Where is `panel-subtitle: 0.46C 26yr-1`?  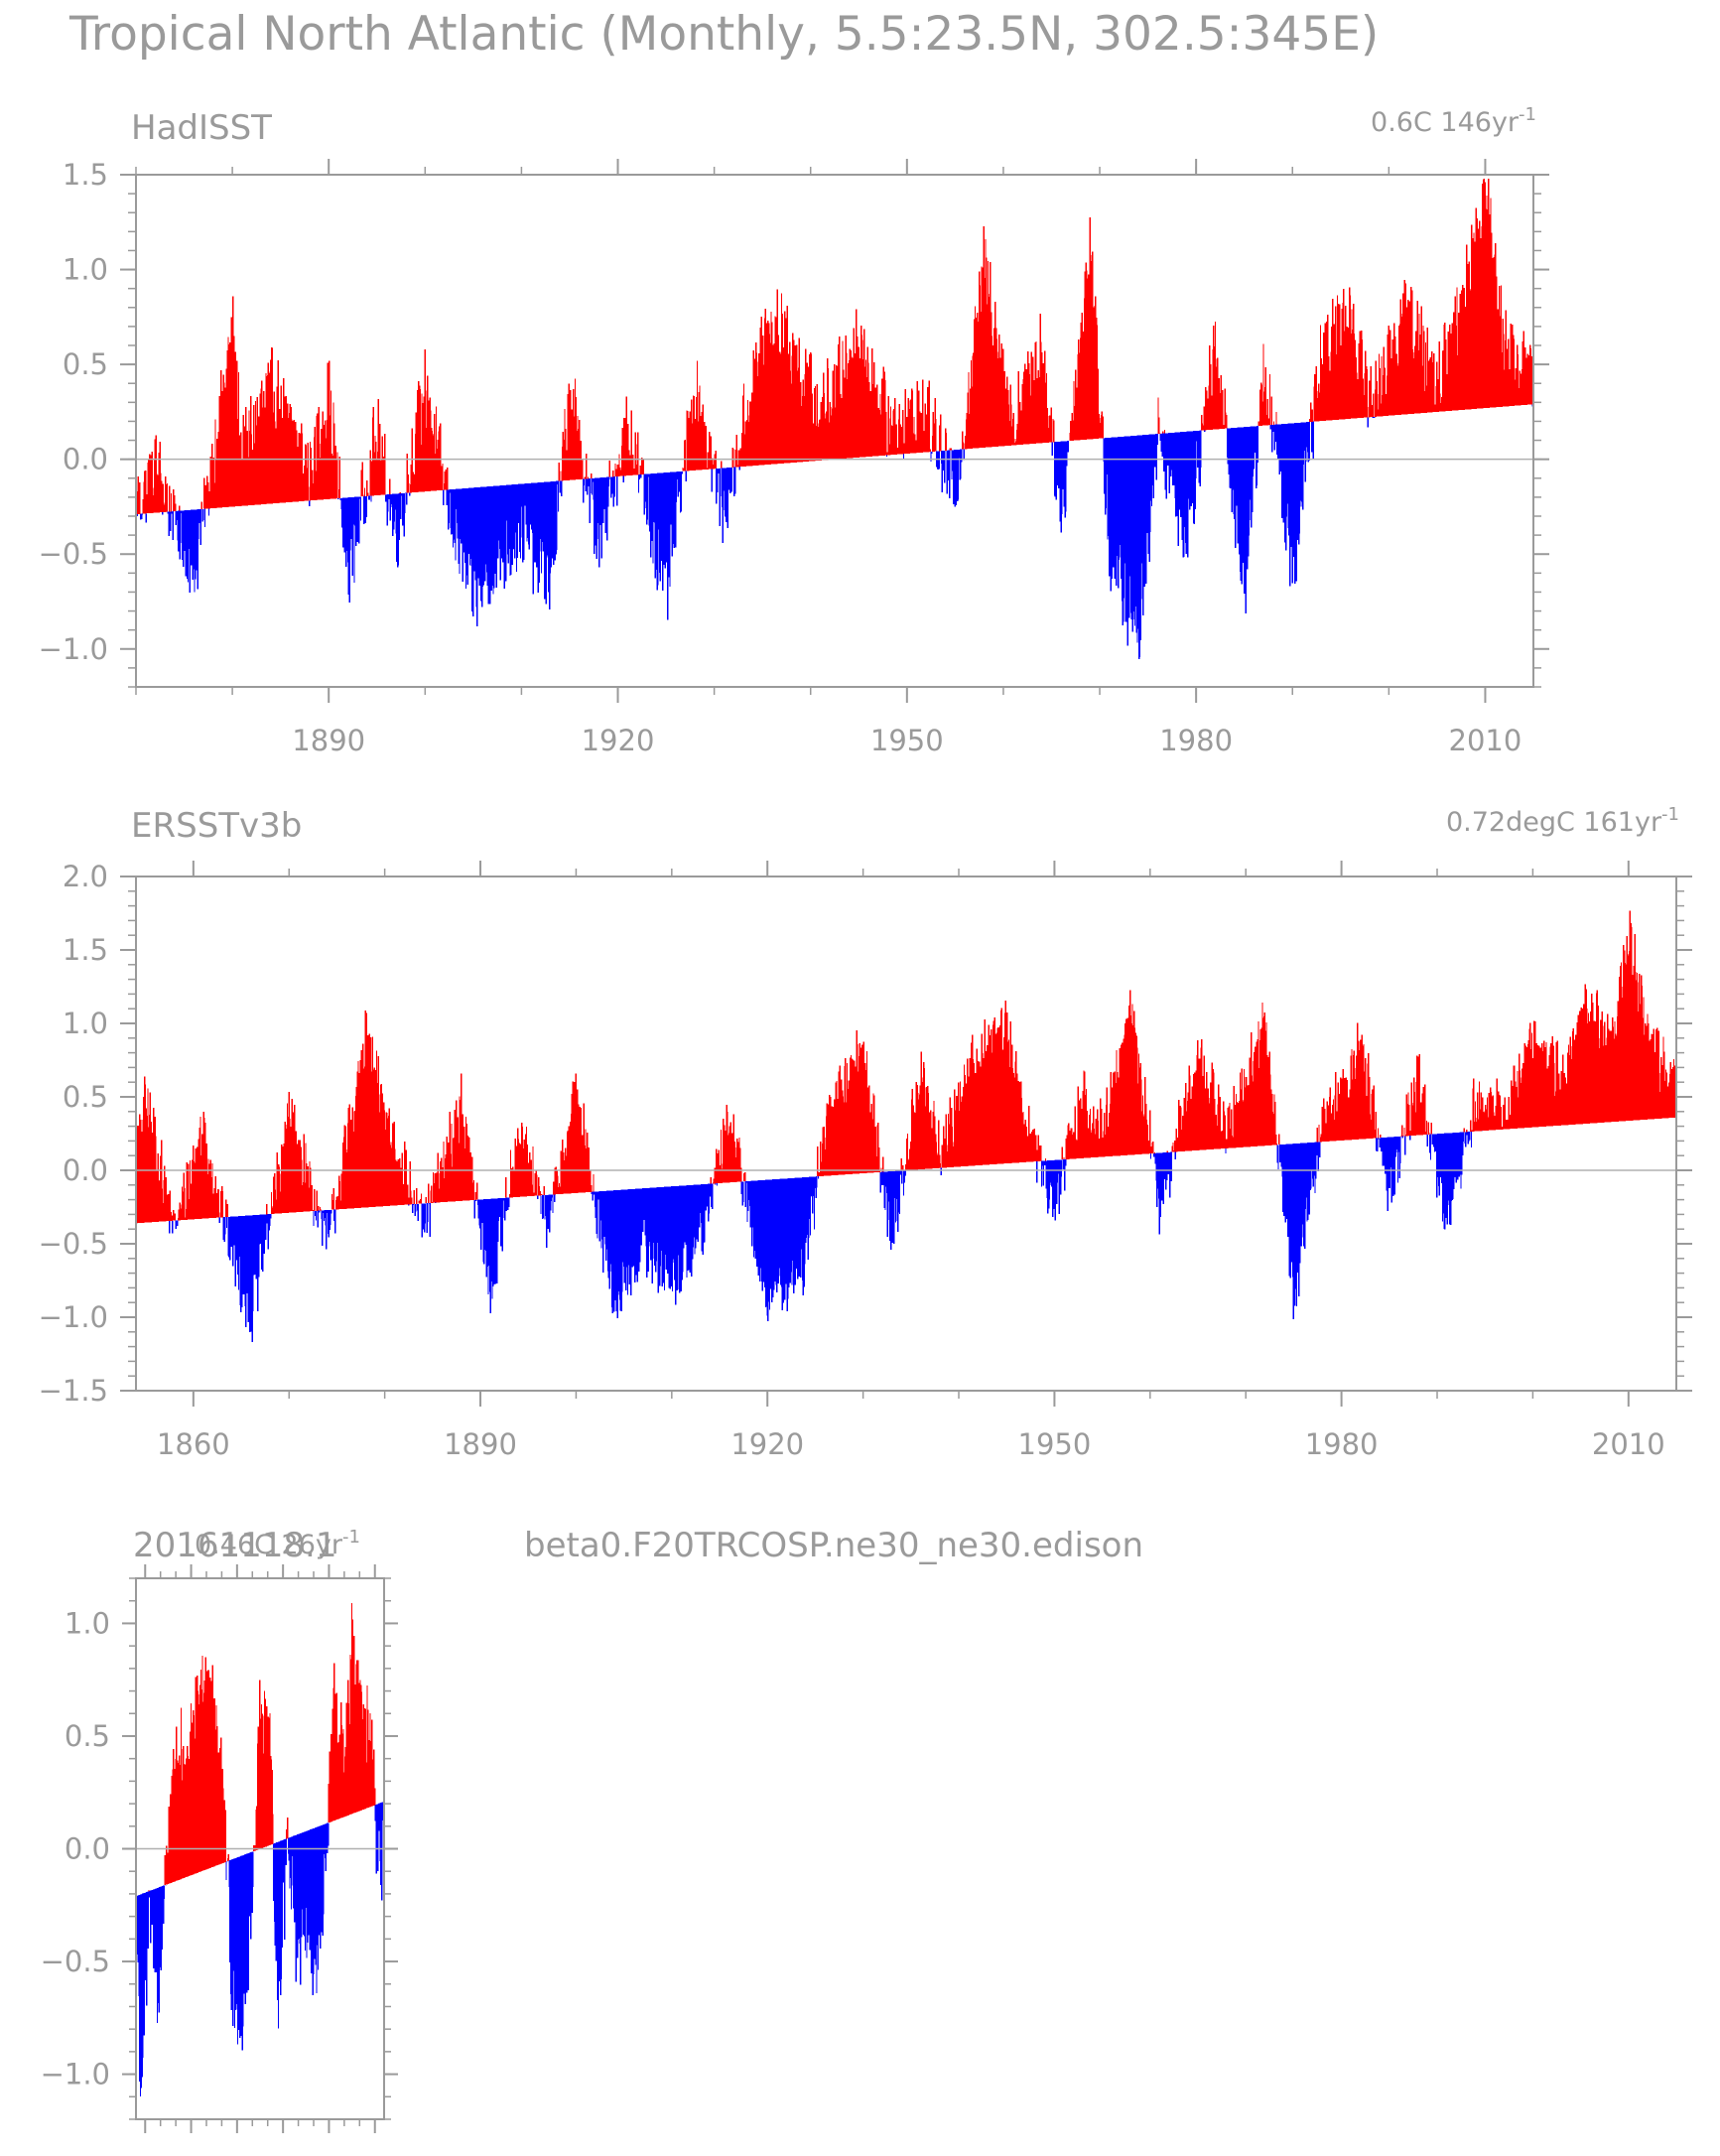
panel-subtitle: 0.46C 26yr-1 is located at coordinates (278, 1543).